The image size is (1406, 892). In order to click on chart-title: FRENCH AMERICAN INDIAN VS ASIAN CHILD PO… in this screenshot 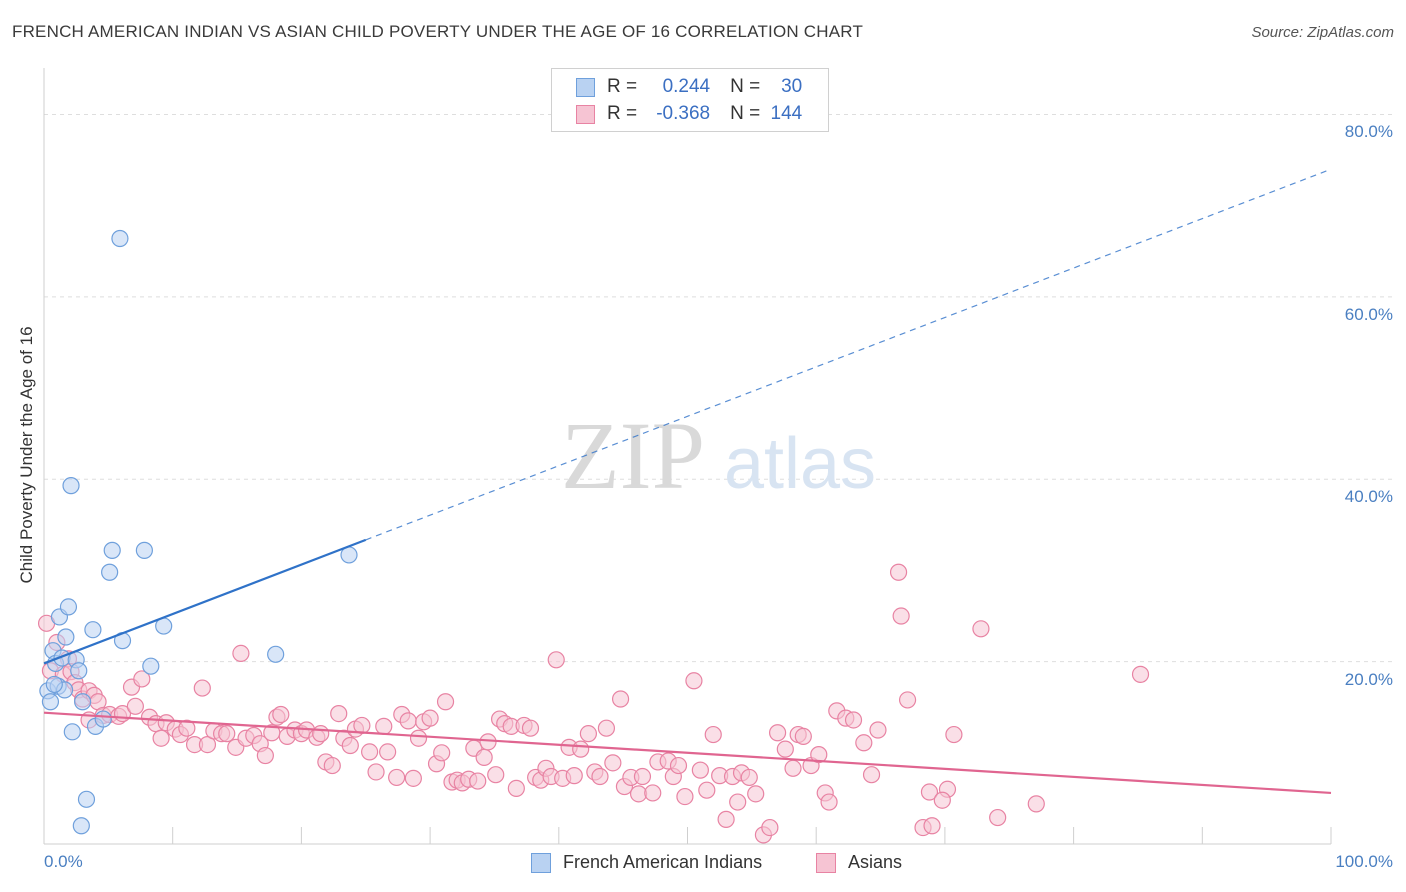, I will do `click(438, 31)`.